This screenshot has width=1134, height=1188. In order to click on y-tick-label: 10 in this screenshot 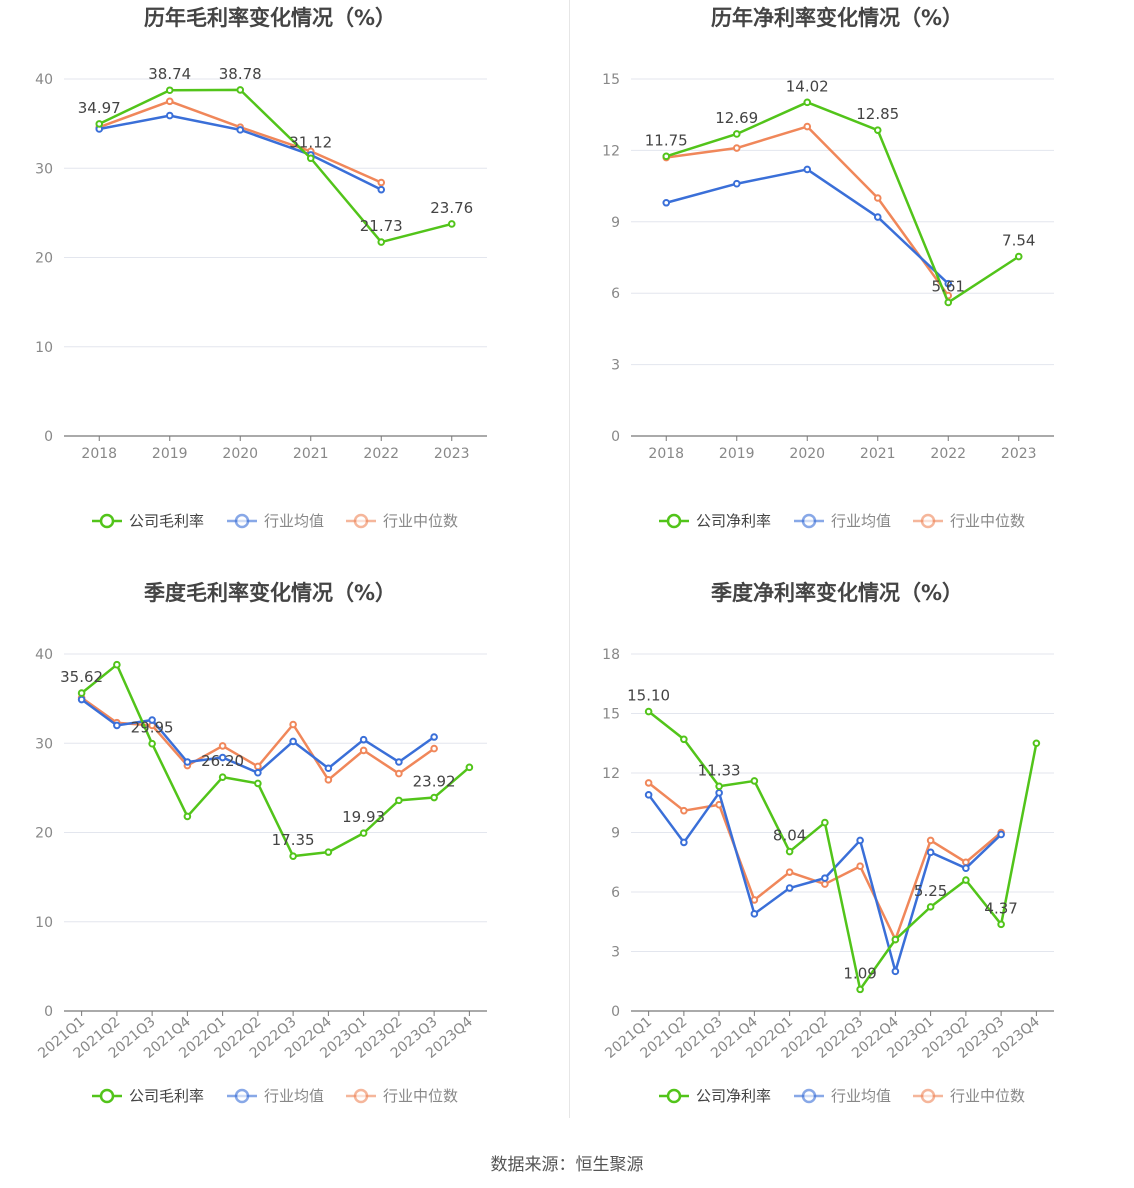, I will do `click(44, 348)`.